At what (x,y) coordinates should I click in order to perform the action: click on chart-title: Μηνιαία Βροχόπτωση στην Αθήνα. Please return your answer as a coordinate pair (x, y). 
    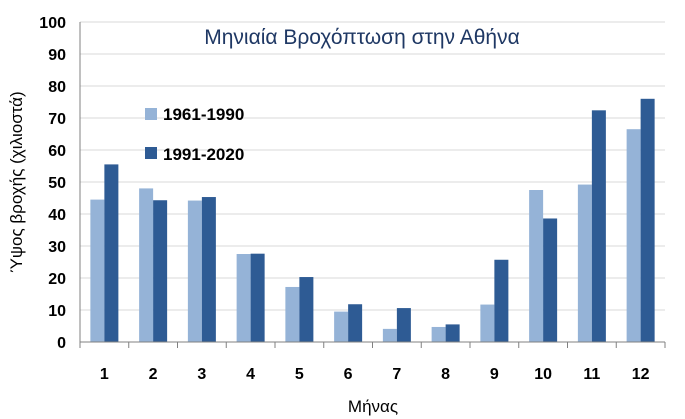
    Looking at the image, I should click on (362, 37).